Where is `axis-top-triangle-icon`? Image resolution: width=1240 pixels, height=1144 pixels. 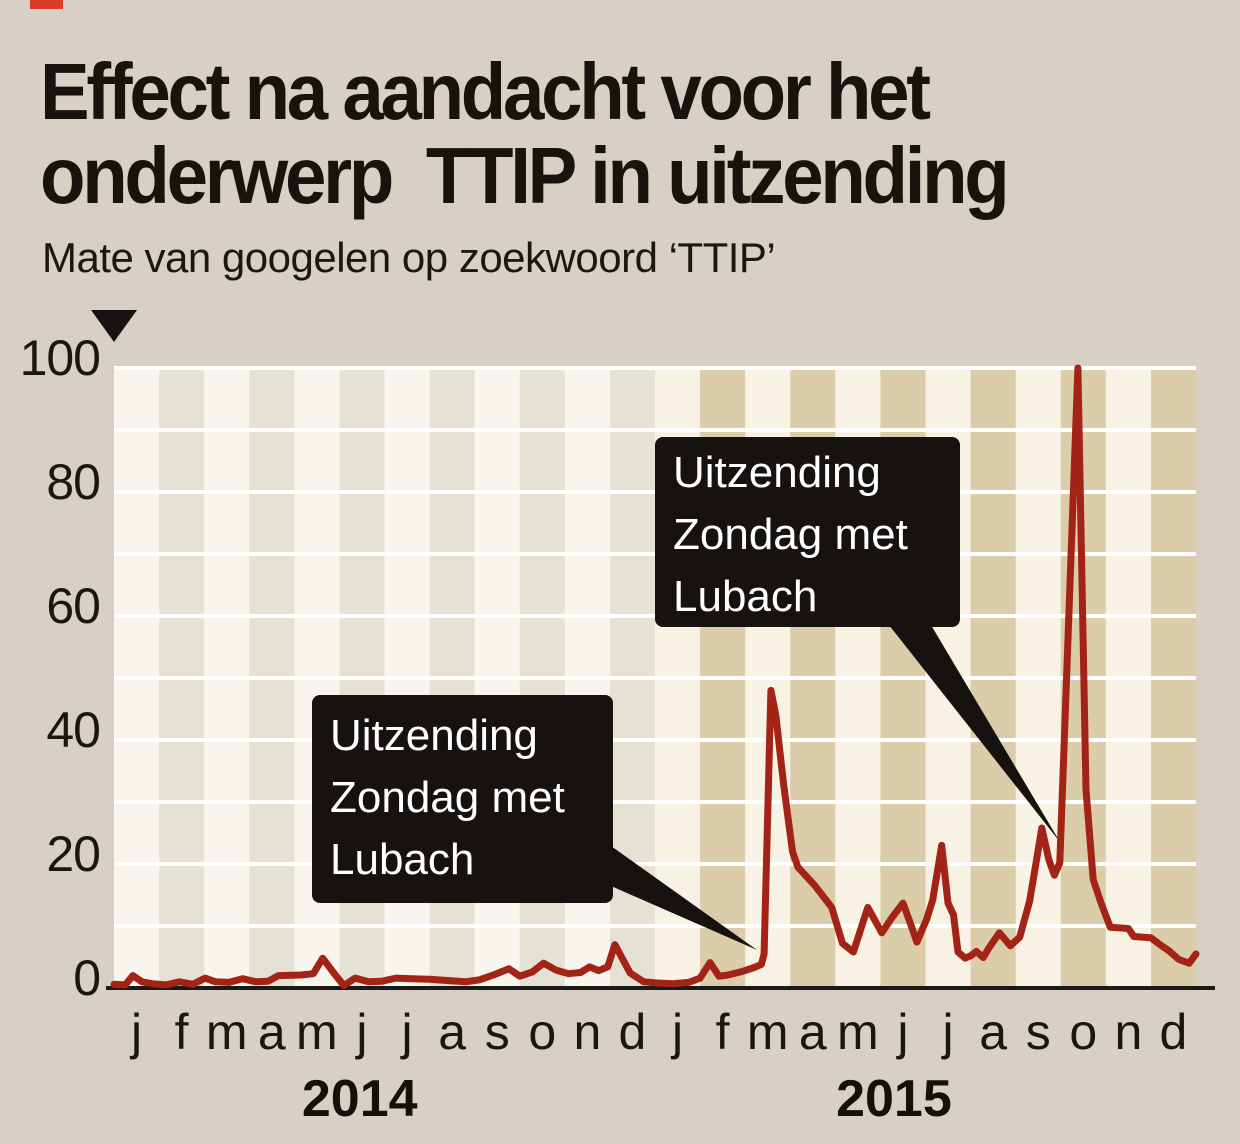
axis-top-triangle-icon is located at coordinates (114, 326).